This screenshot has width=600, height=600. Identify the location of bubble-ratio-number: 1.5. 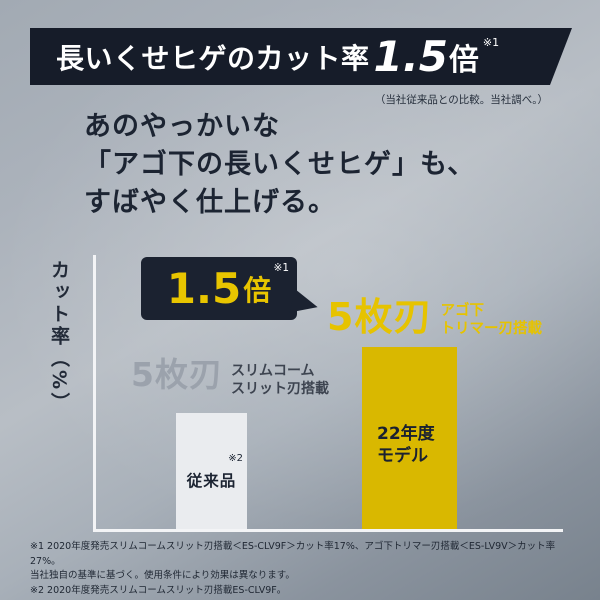
(204, 288).